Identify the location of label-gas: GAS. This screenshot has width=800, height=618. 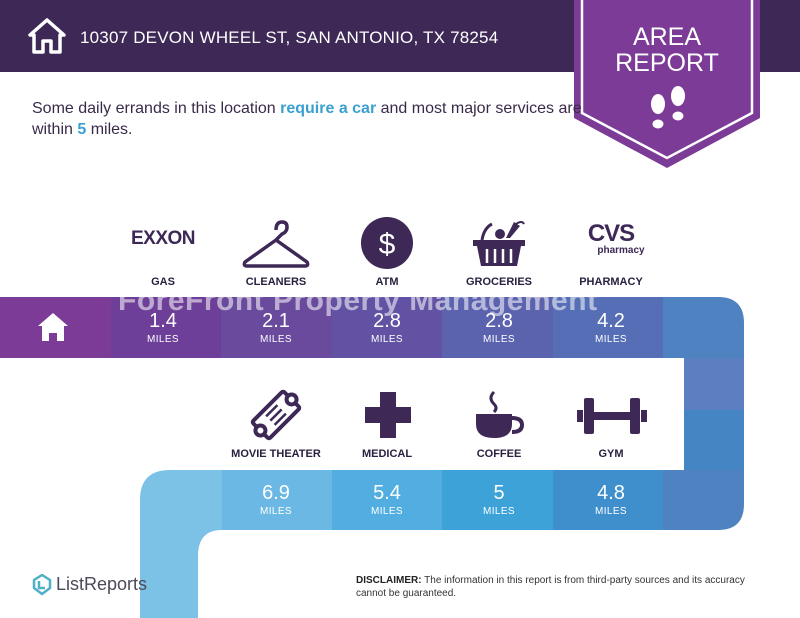
(163, 282).